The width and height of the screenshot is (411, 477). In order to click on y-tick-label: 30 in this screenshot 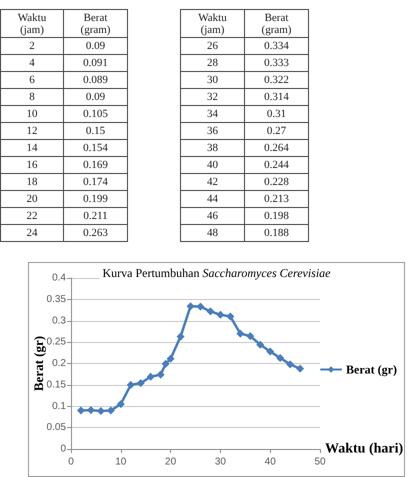, I will do `click(212, 80)`.